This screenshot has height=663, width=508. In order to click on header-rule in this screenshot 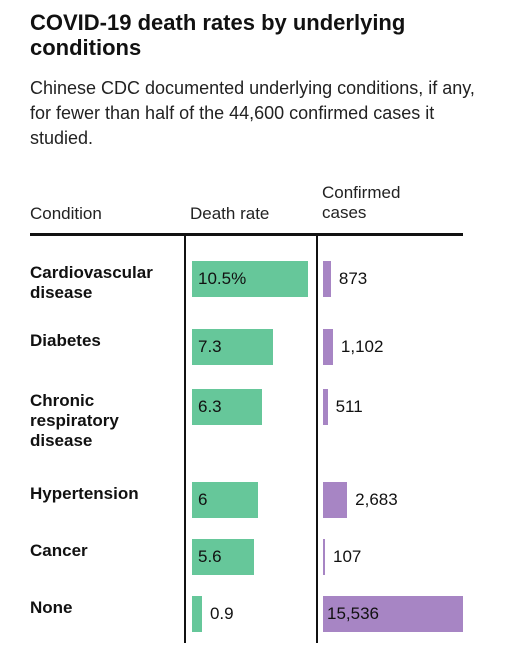, I will do `click(246, 234)`.